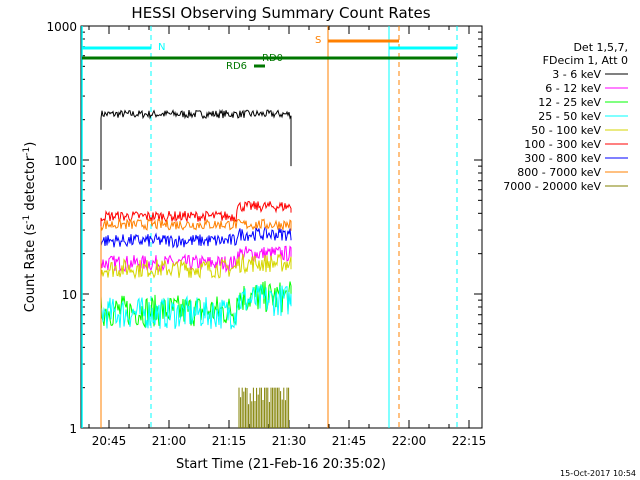  What do you see at coordinates (236, 66) in the screenshot?
I see `rd6-flag-label: RD6` at bounding box center [236, 66].